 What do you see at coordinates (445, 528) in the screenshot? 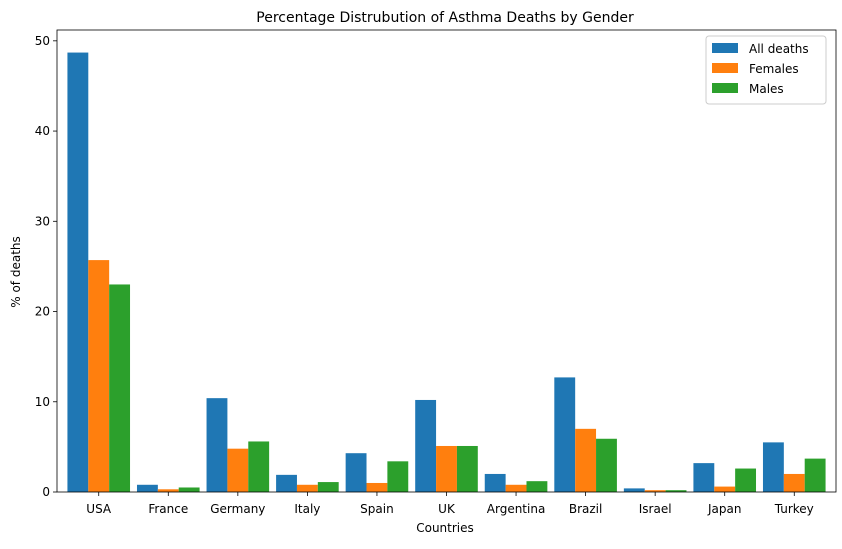
I see `x-axis-label: Countries` at bounding box center [445, 528].